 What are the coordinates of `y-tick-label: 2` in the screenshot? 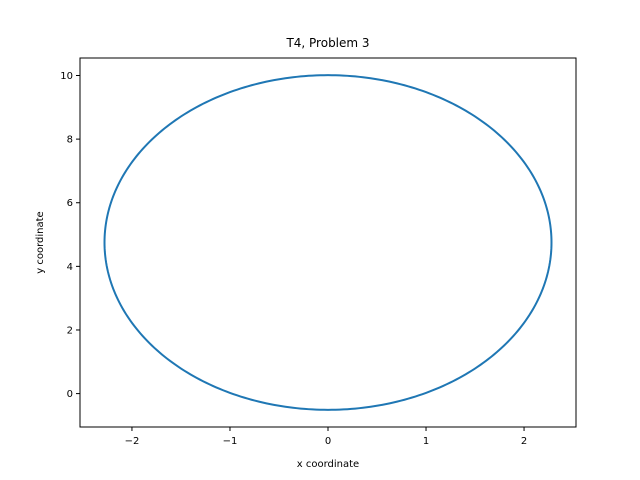 It's located at (70, 330).